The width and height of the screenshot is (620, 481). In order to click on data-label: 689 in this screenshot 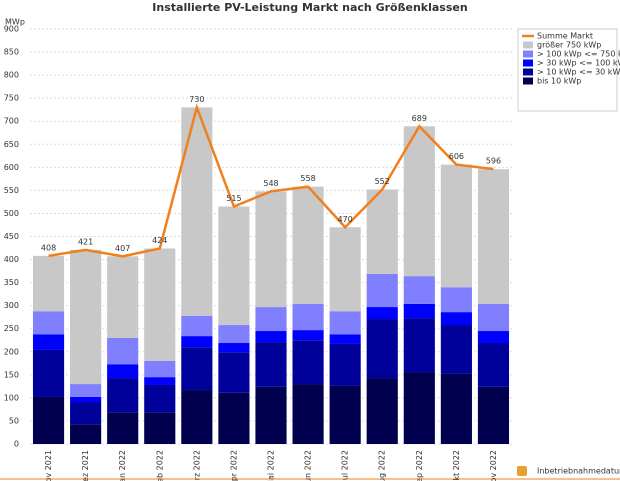, I will do `click(419, 118)`.